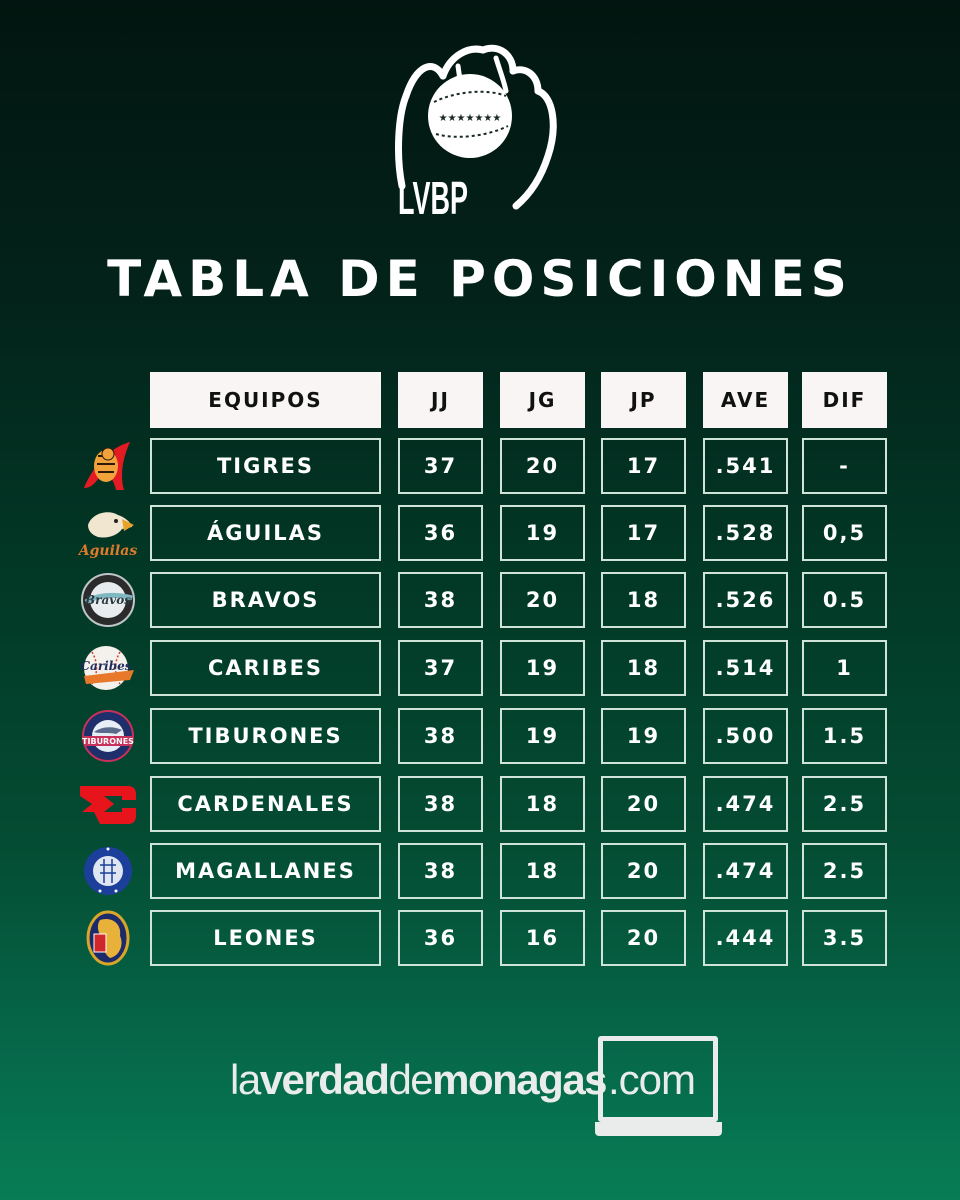 This screenshot has width=960, height=1200. What do you see at coordinates (519, 1079) in the screenshot?
I see `brand-part: monagas` at bounding box center [519, 1079].